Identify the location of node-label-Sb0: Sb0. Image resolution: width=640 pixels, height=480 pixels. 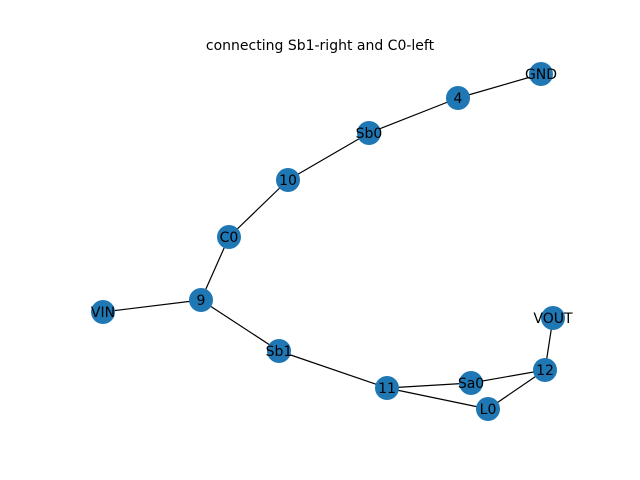
(369, 134).